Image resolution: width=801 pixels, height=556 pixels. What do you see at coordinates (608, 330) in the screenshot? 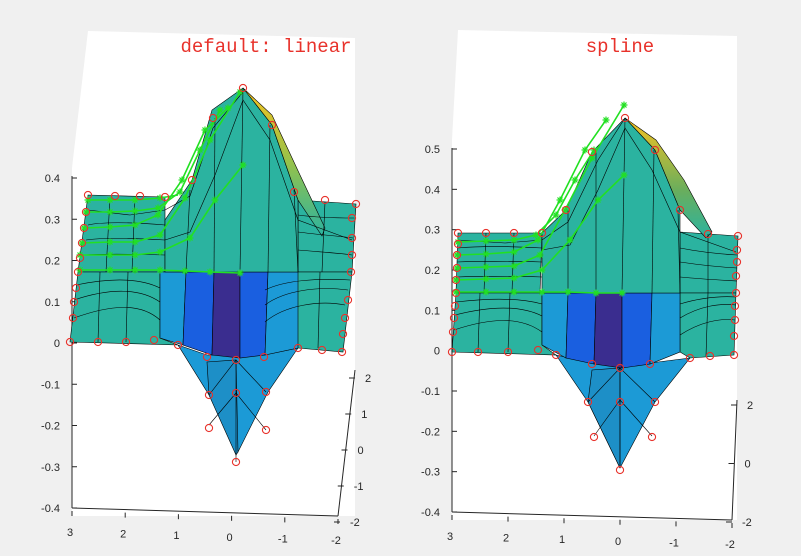
I see `surface-right-band3` at bounding box center [608, 330].